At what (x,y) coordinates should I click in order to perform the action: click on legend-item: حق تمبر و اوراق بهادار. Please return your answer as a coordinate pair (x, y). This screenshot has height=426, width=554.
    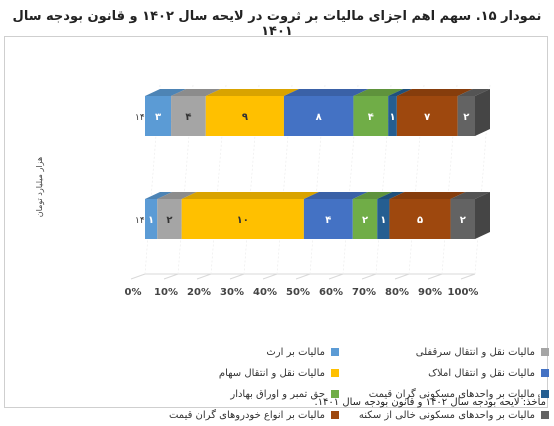
    Looking at the image, I should click on (234, 394).